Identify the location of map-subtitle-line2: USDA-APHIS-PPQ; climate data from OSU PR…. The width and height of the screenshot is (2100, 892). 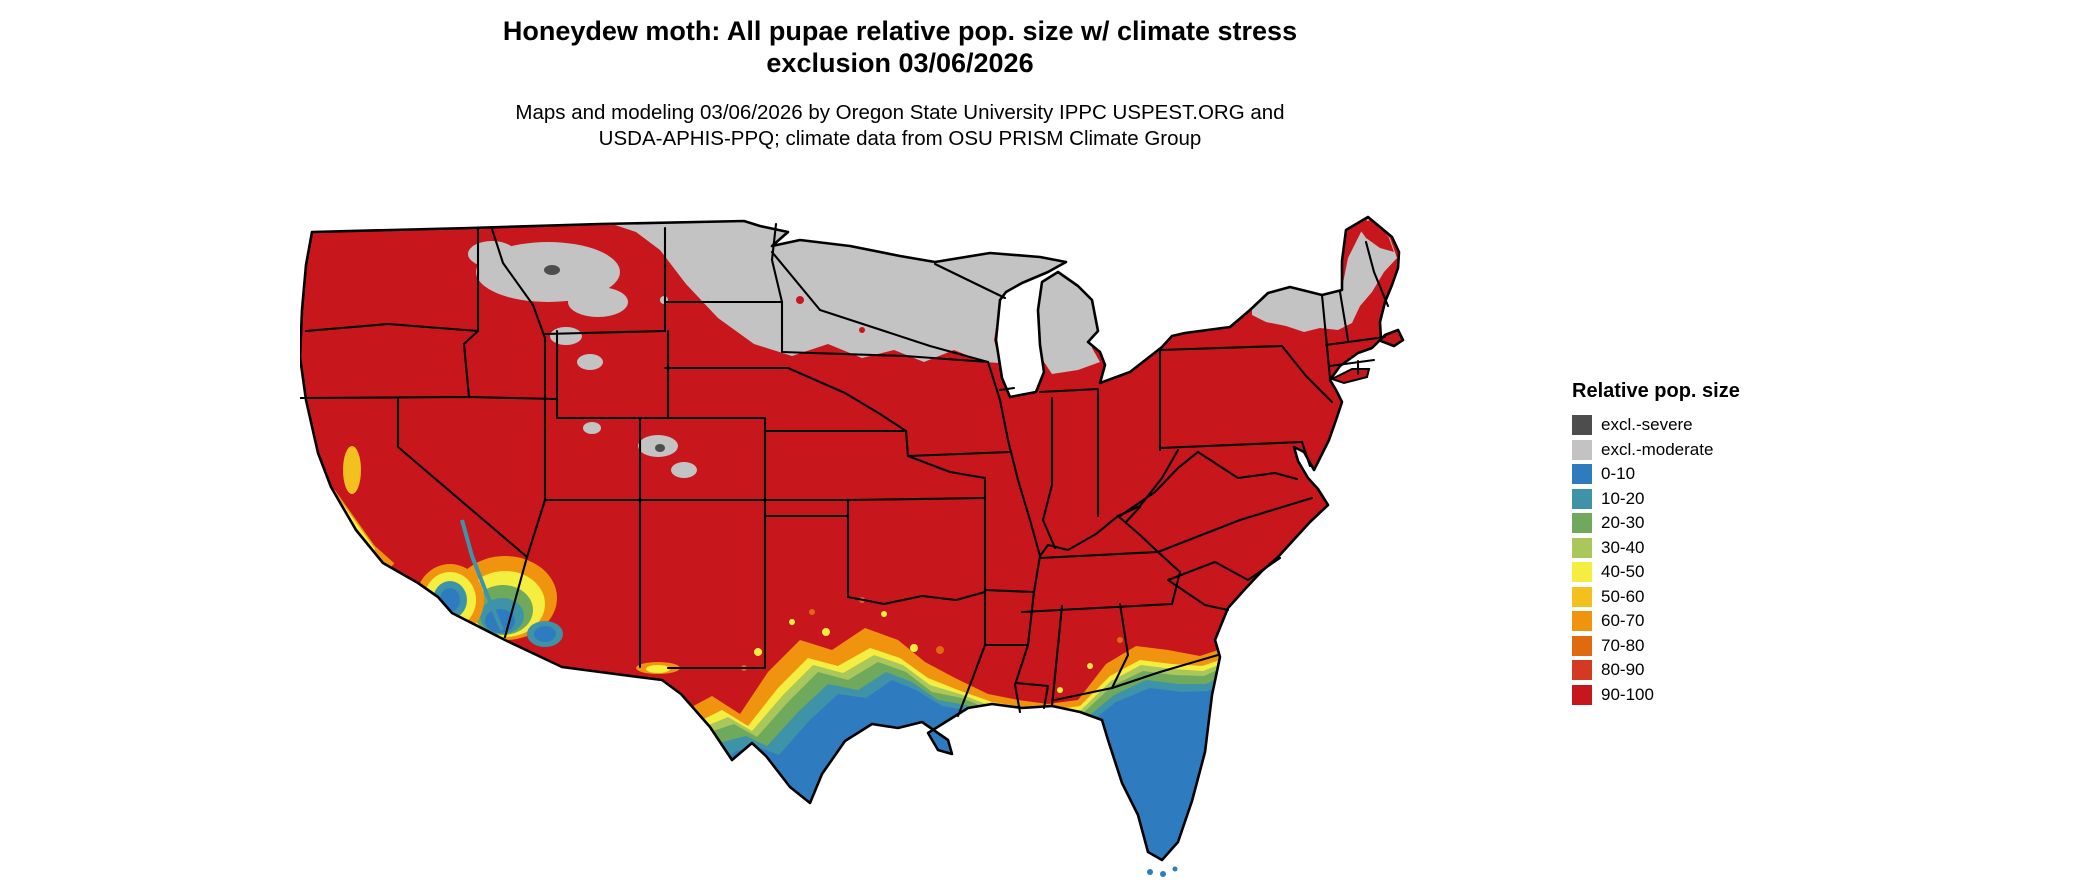
(900, 138).